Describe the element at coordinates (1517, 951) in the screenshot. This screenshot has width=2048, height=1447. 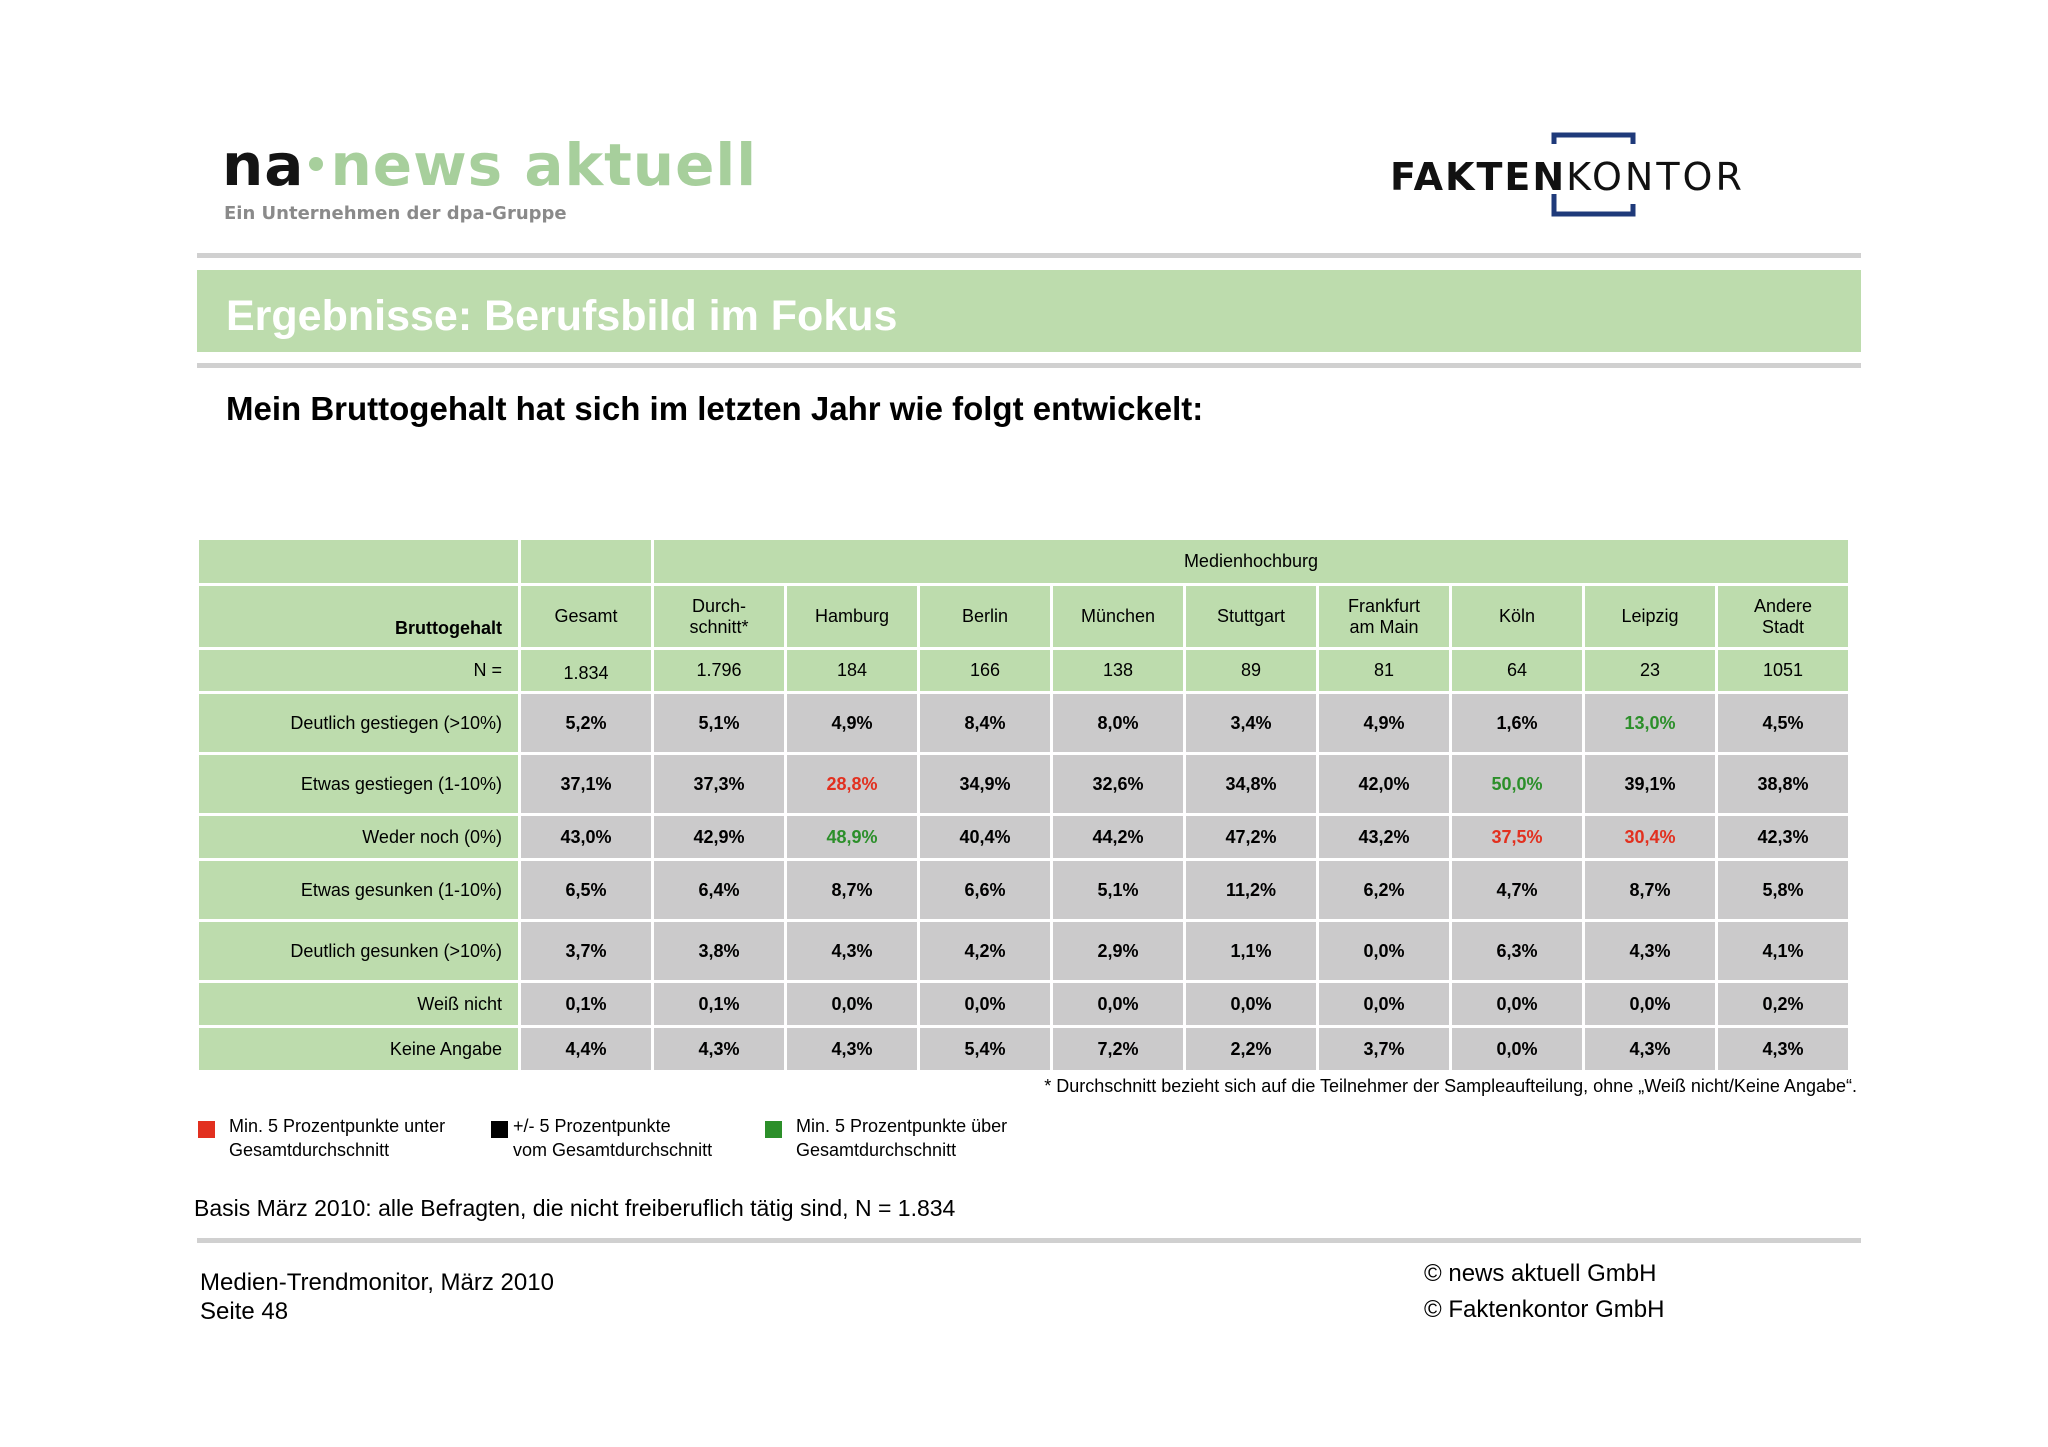
I see `value-cell: 6,3%` at that location.